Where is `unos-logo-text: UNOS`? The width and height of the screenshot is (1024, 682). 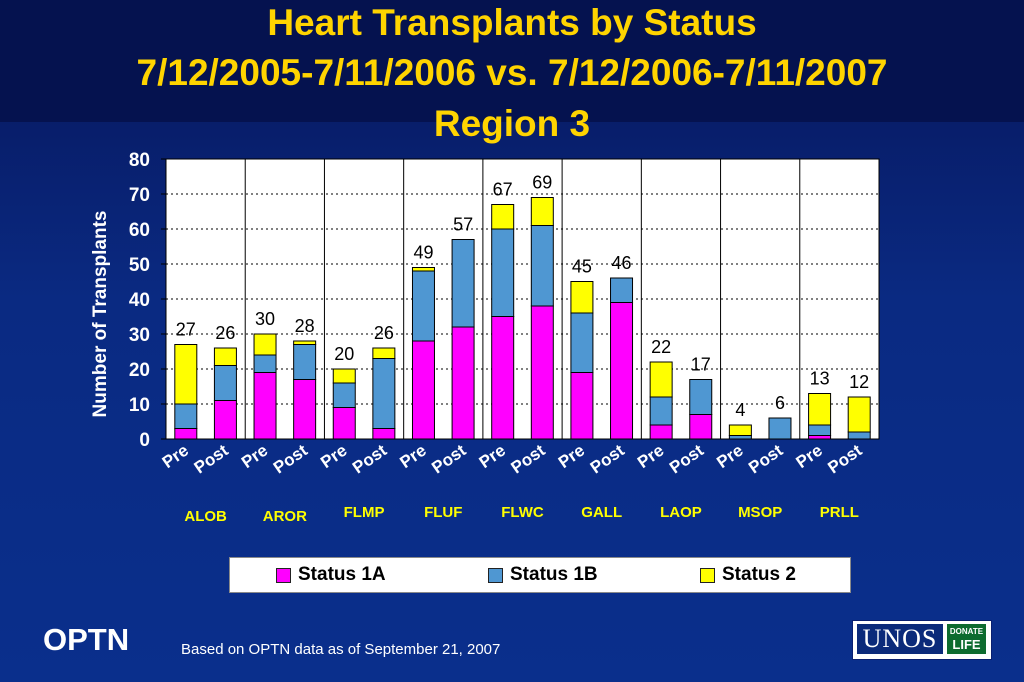 unos-logo-text: UNOS is located at coordinates (900, 639).